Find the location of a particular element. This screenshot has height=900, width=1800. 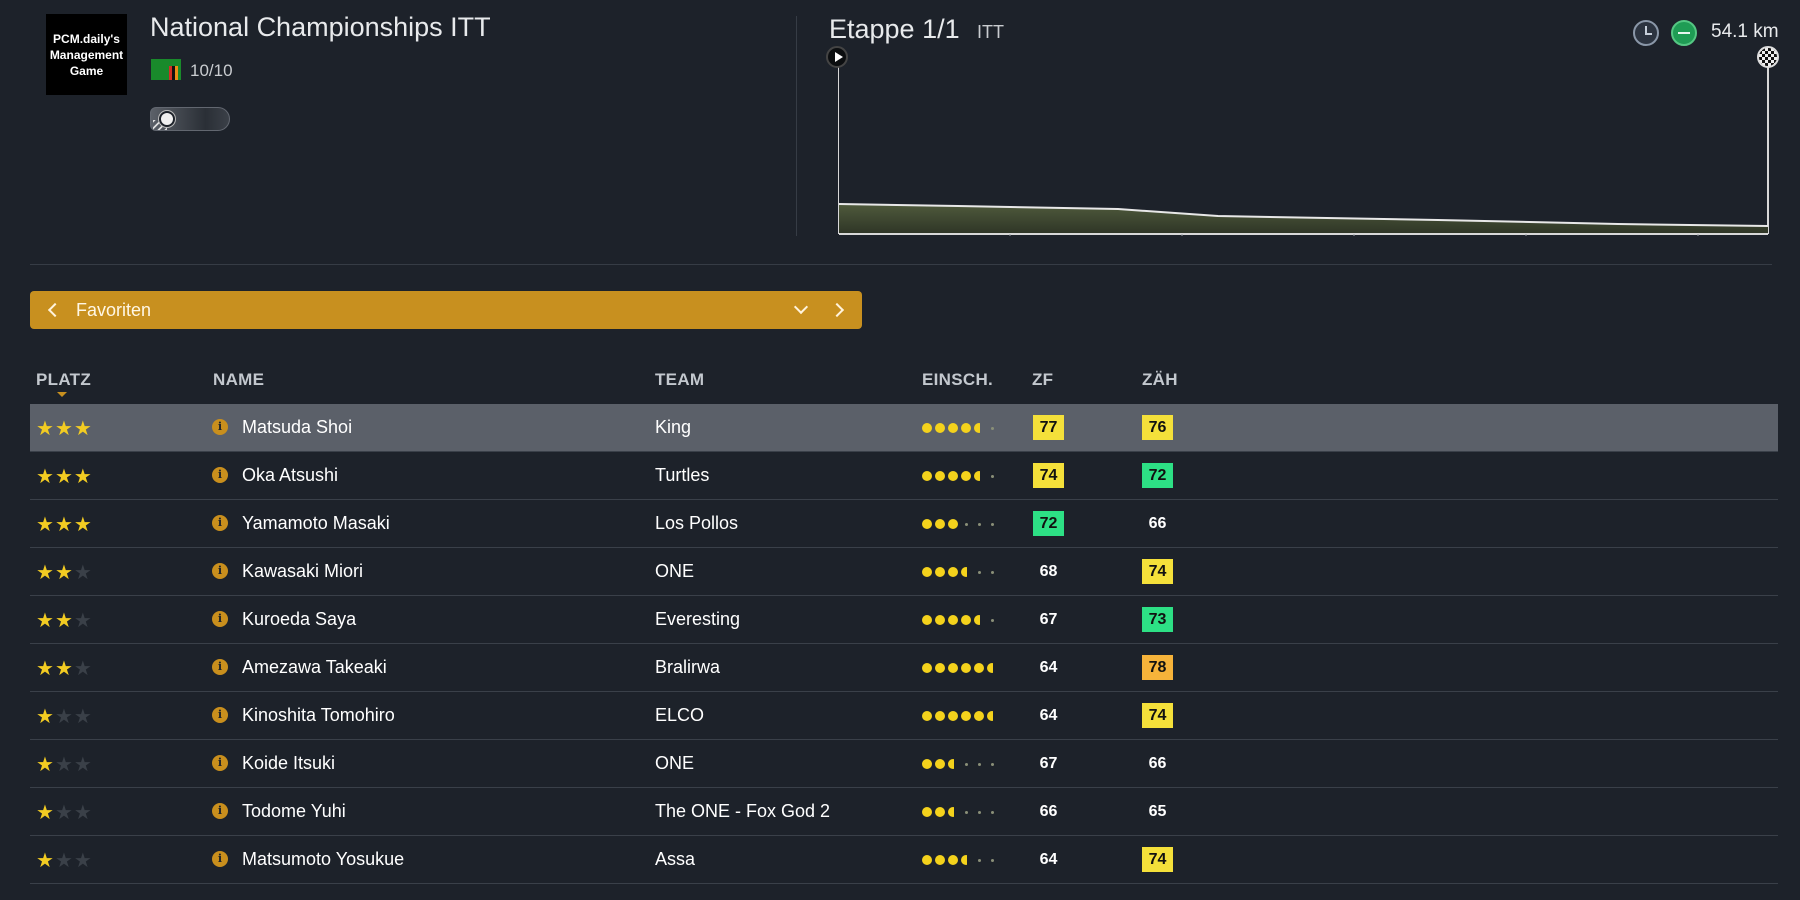

table-row: ★★★ i Koide Itsuki ONE 67 66 is located at coordinates (904, 764).